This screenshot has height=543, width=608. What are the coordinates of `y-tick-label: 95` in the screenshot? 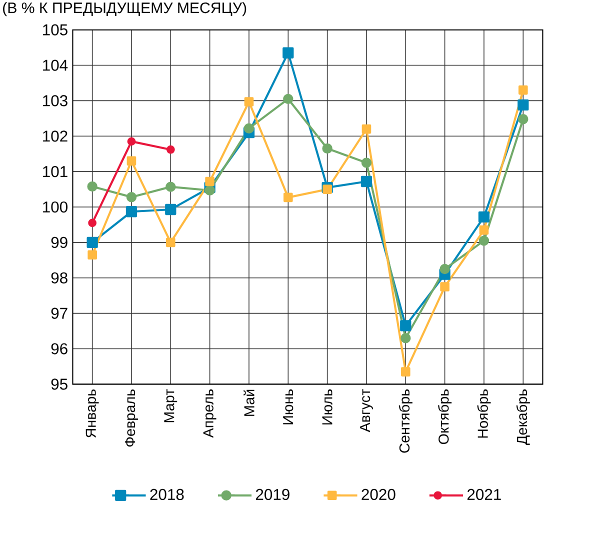 It's located at (59, 384).